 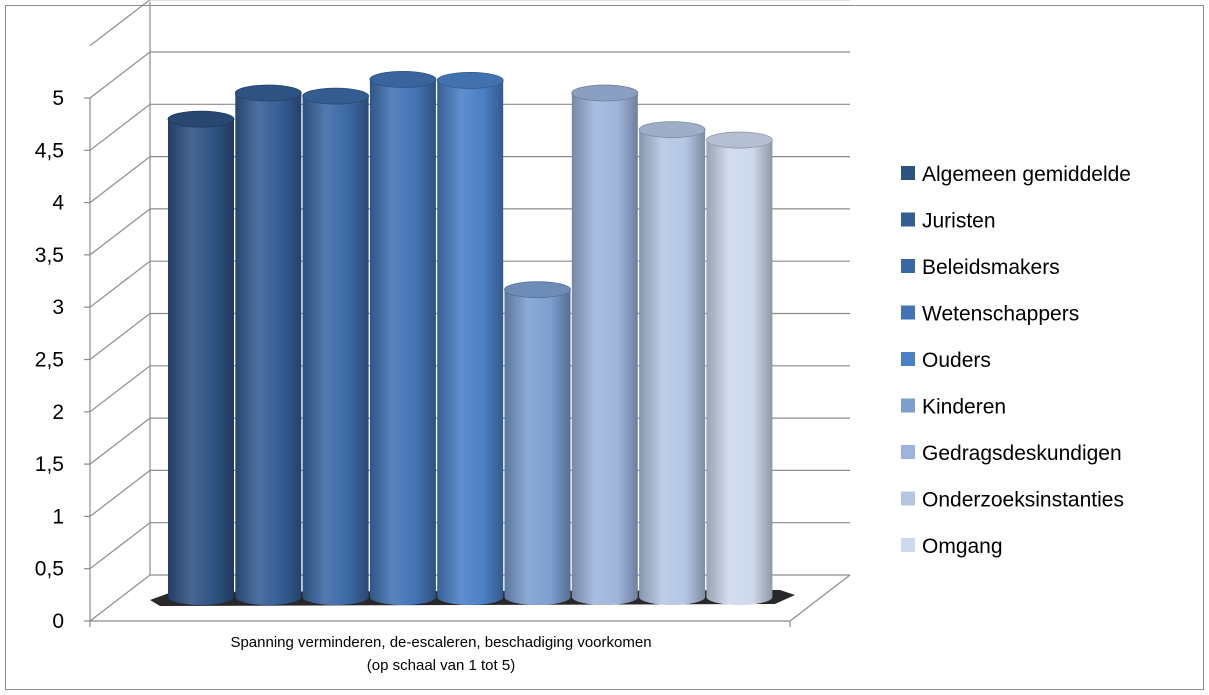 I want to click on bar-algemeen-gemiddelde, so click(x=201, y=357).